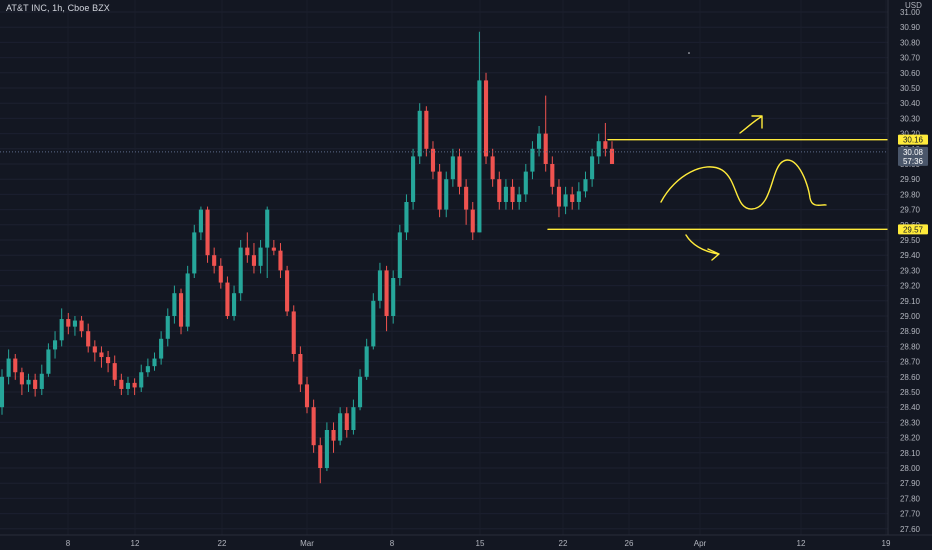 This screenshot has height=550, width=932. Describe the element at coordinates (743, 184) in the screenshot. I see `wave-drawing` at that location.